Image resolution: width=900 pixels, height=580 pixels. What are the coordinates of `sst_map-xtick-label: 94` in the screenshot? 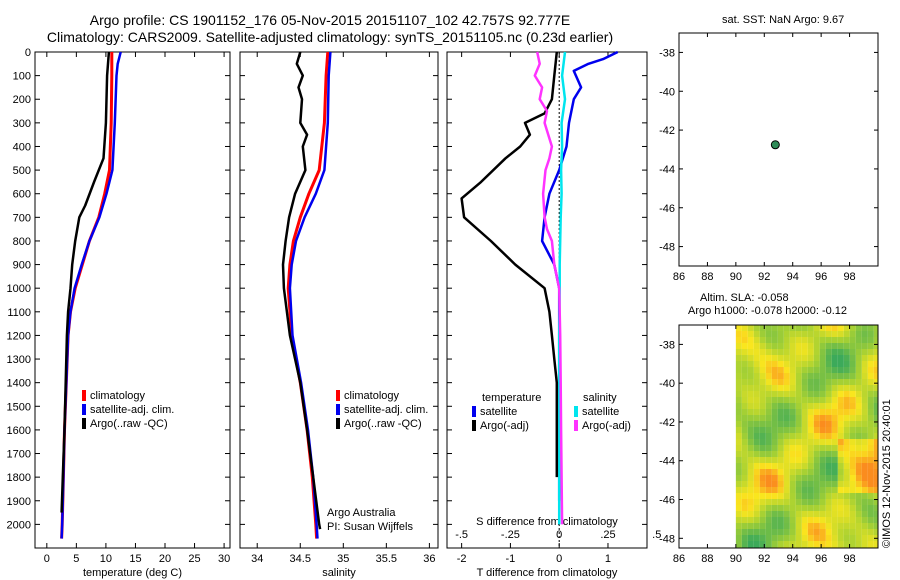 It's located at (793, 277).